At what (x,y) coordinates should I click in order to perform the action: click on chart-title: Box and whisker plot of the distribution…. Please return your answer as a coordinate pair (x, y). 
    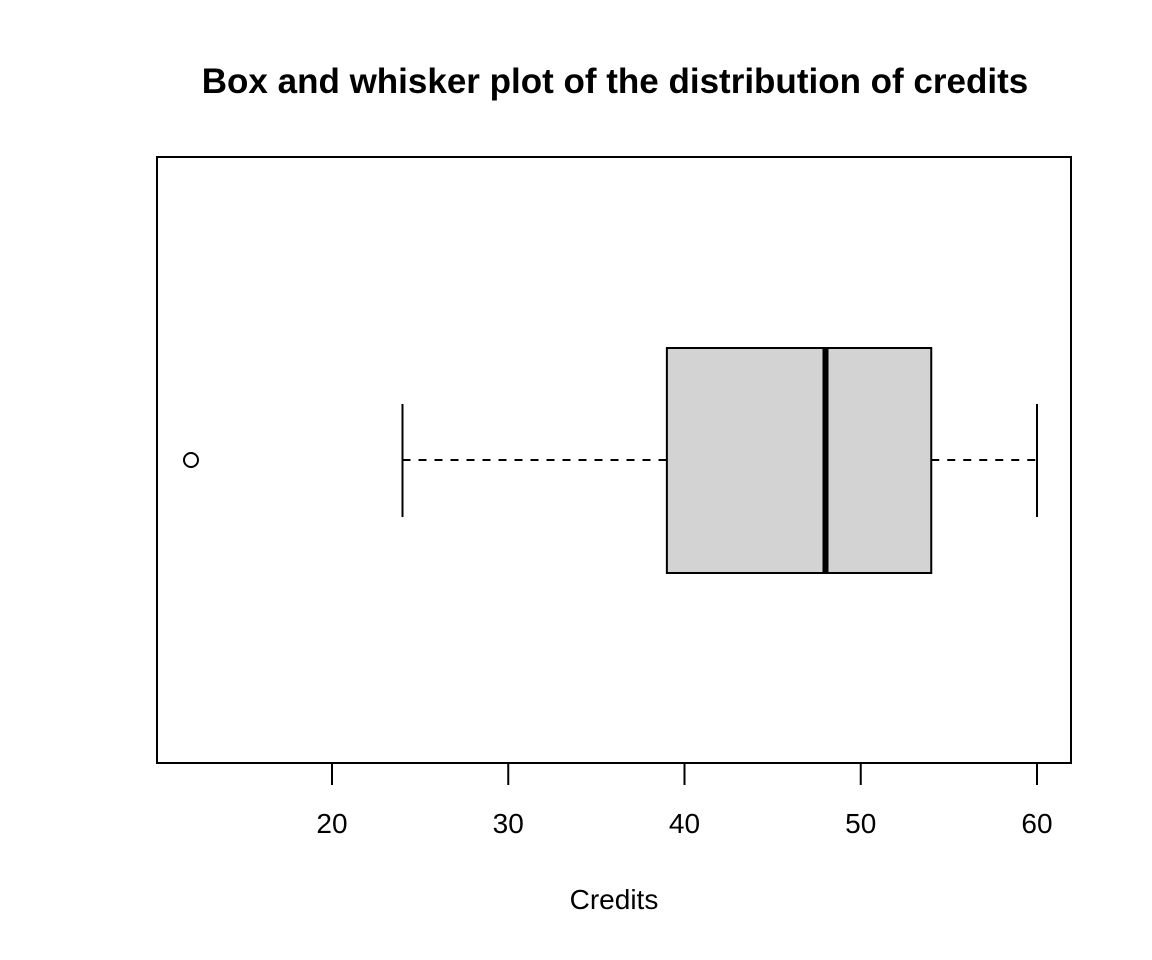
    Looking at the image, I should click on (615, 81).